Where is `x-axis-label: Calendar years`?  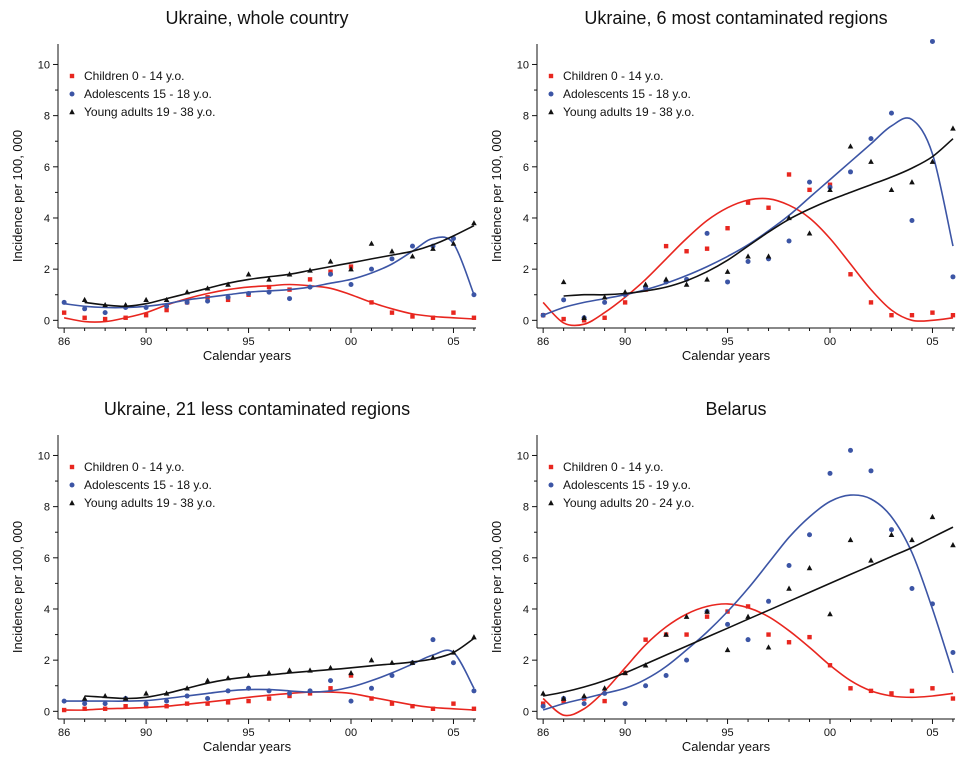
x-axis-label: Calendar years is located at coordinates (247, 355).